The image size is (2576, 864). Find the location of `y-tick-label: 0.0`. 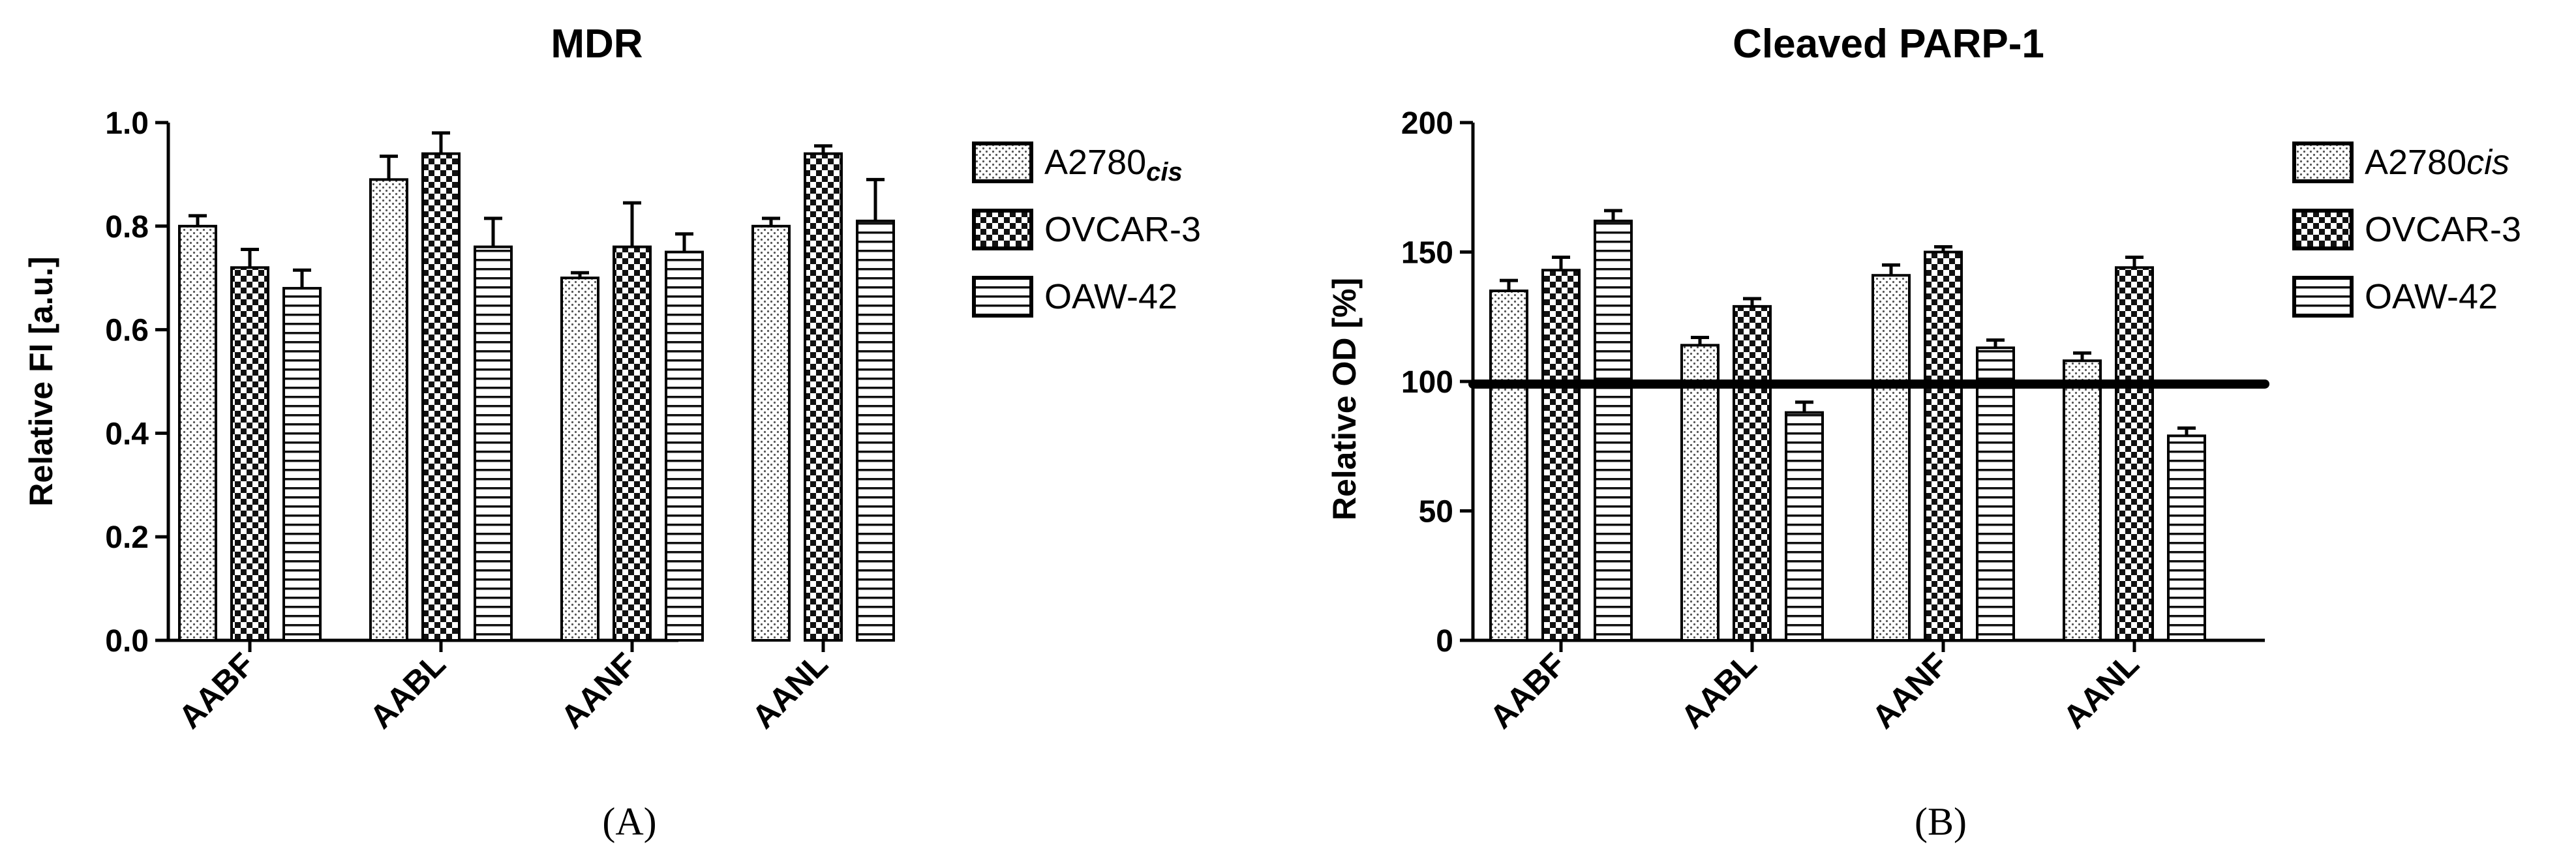

y-tick-label: 0.0 is located at coordinates (127, 641).